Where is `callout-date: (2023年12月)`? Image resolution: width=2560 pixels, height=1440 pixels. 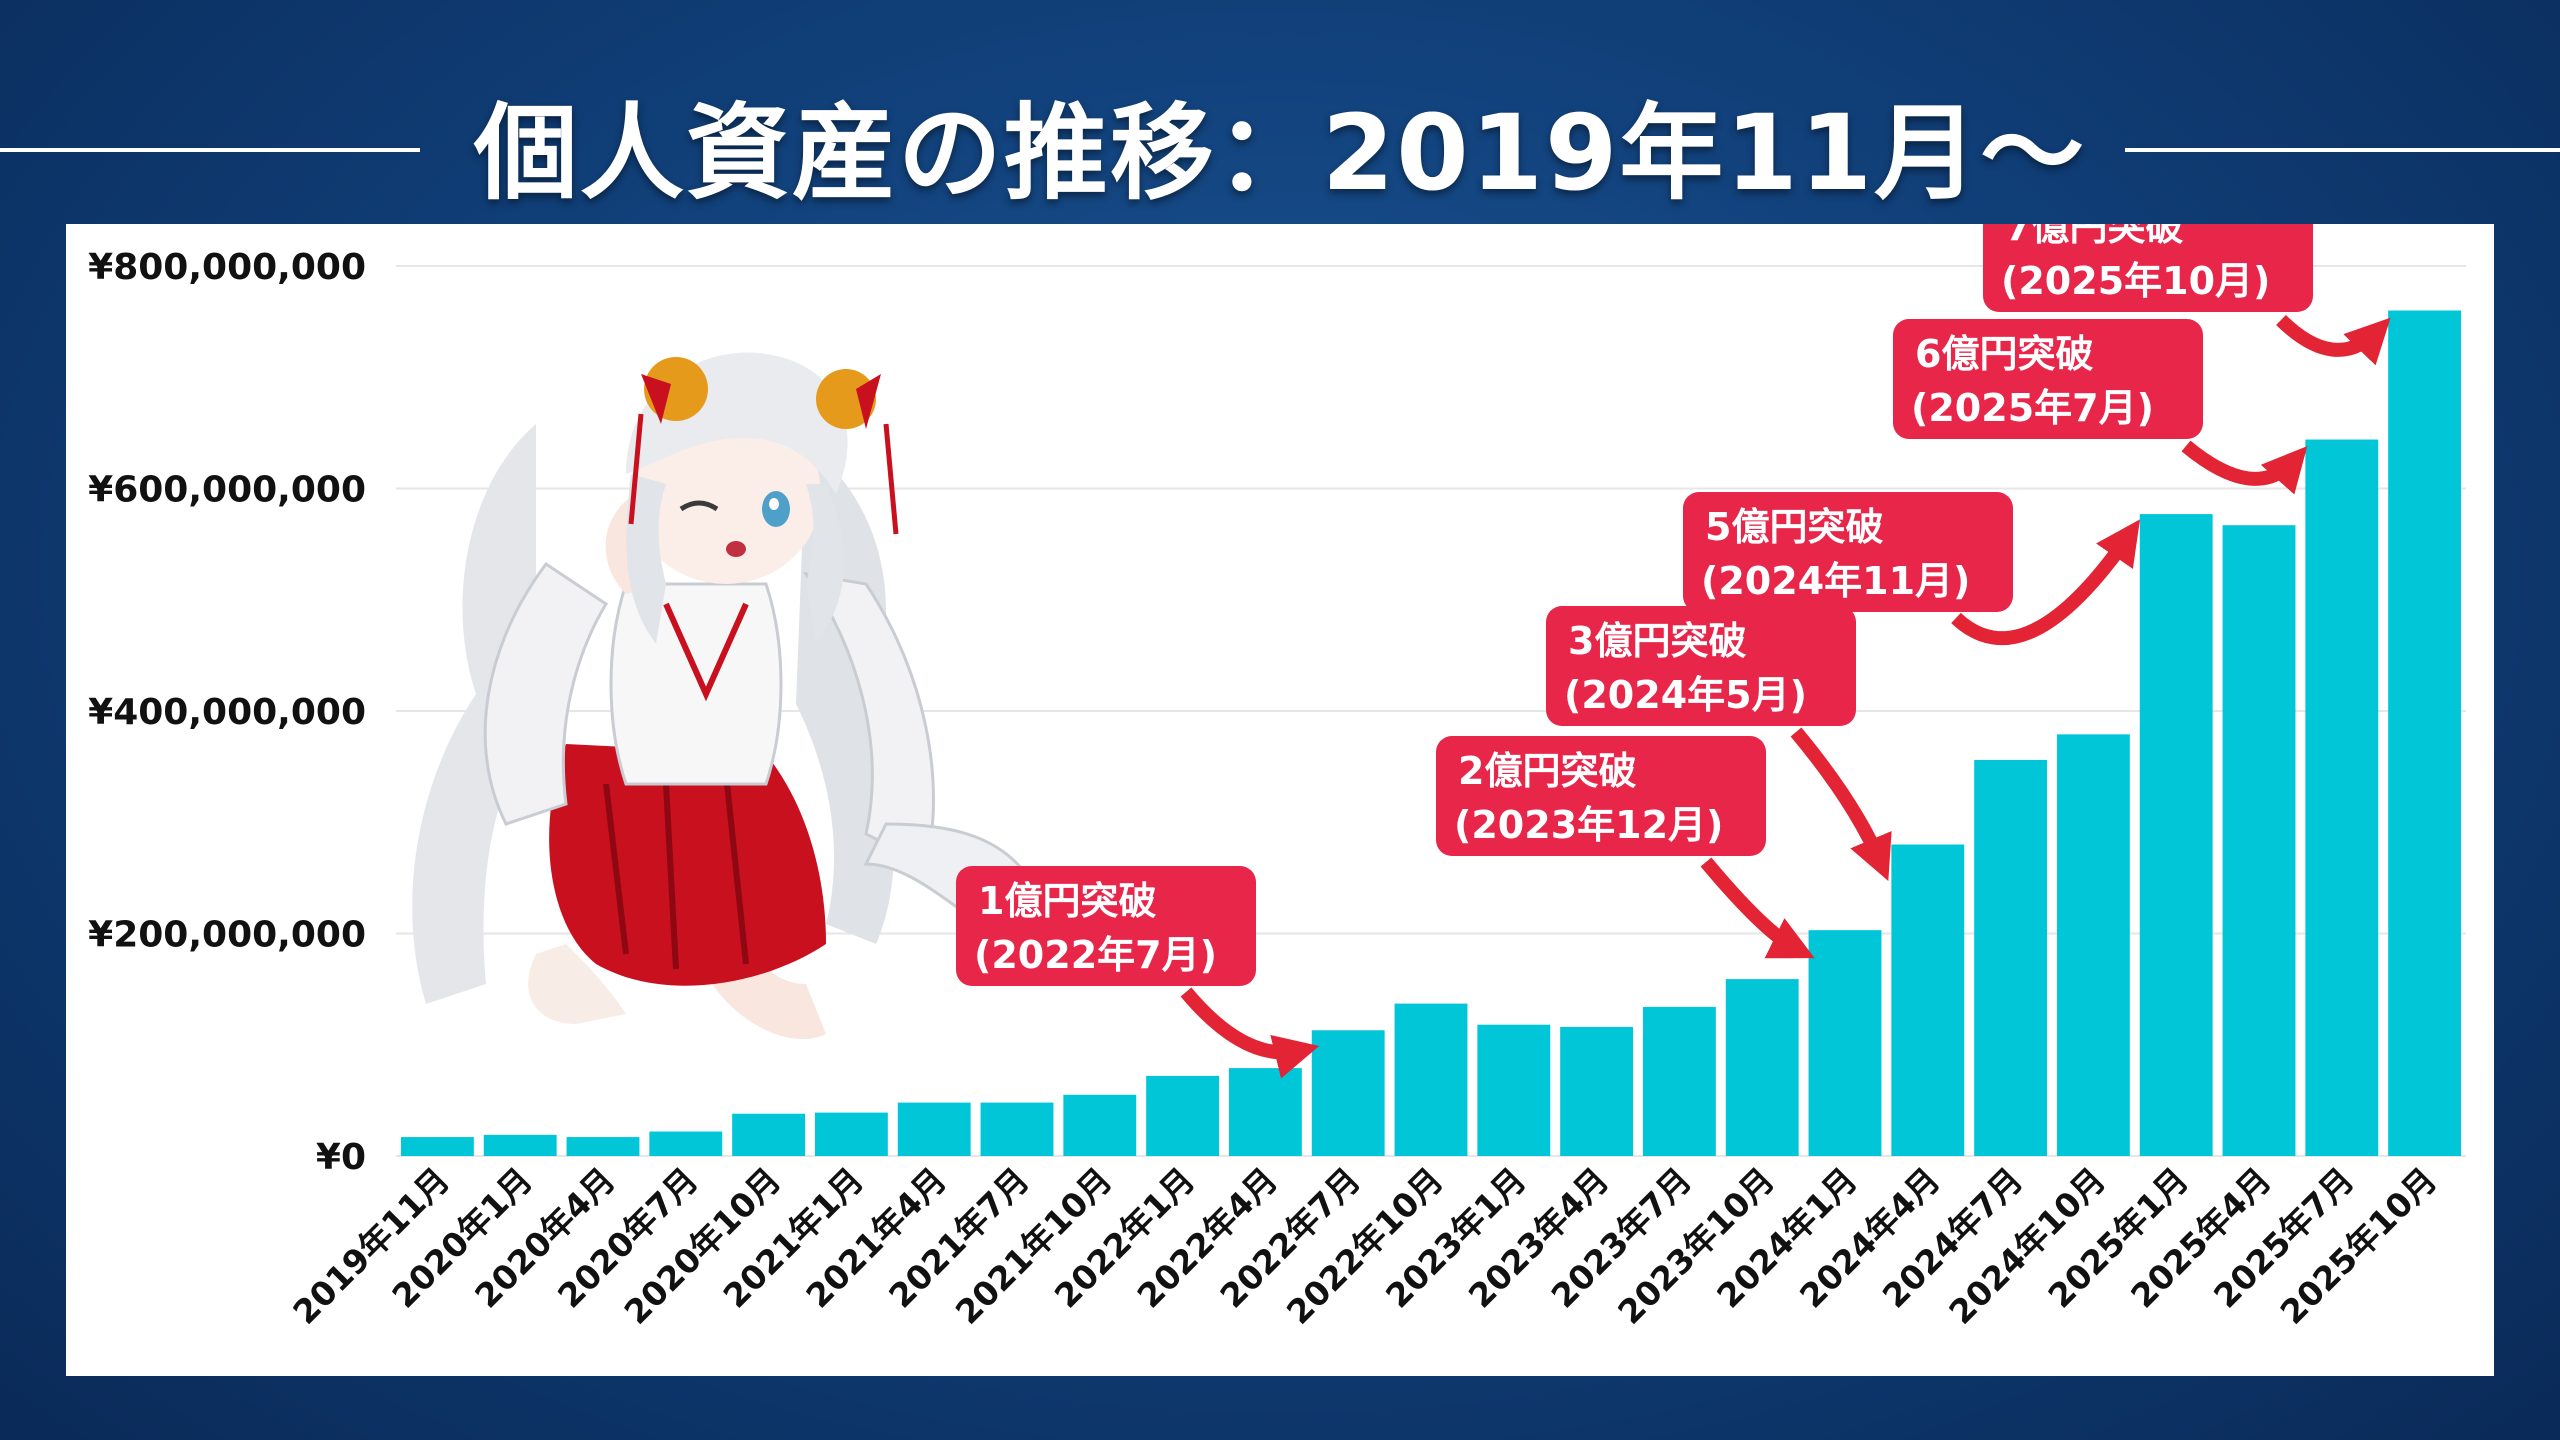
callout-date: (2023年12月) is located at coordinates (1588, 825).